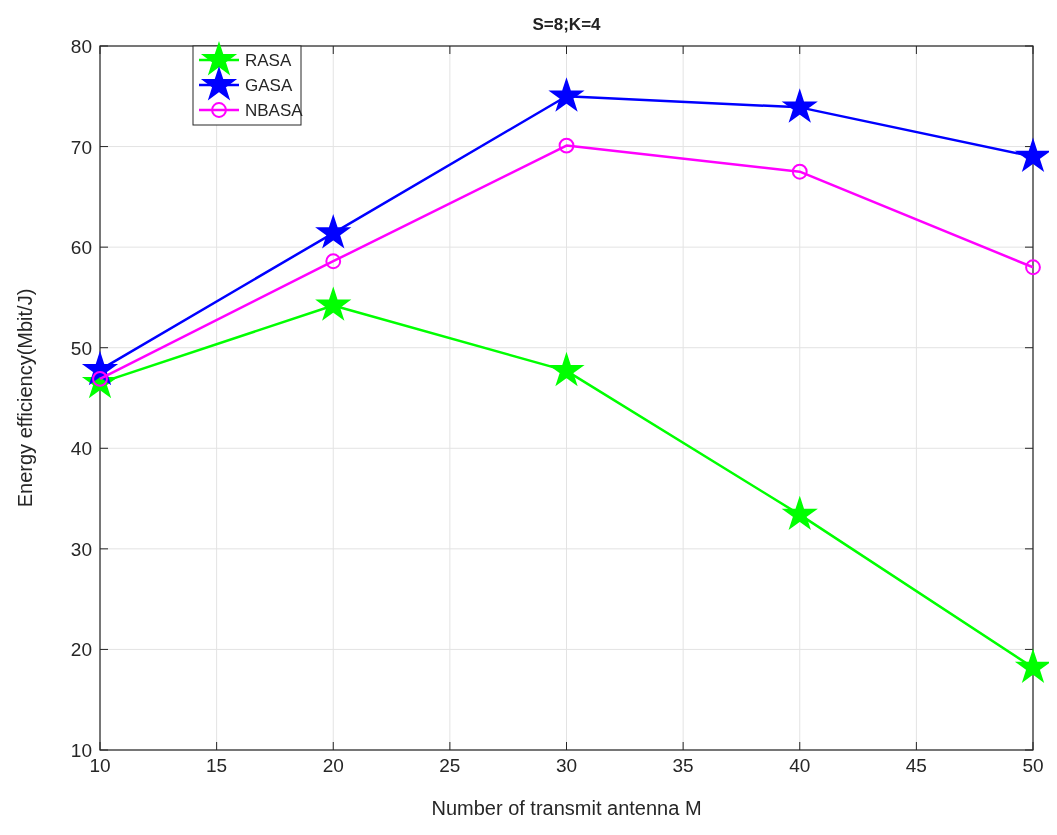  What do you see at coordinates (268, 60) in the screenshot?
I see `legend-label: RASA` at bounding box center [268, 60].